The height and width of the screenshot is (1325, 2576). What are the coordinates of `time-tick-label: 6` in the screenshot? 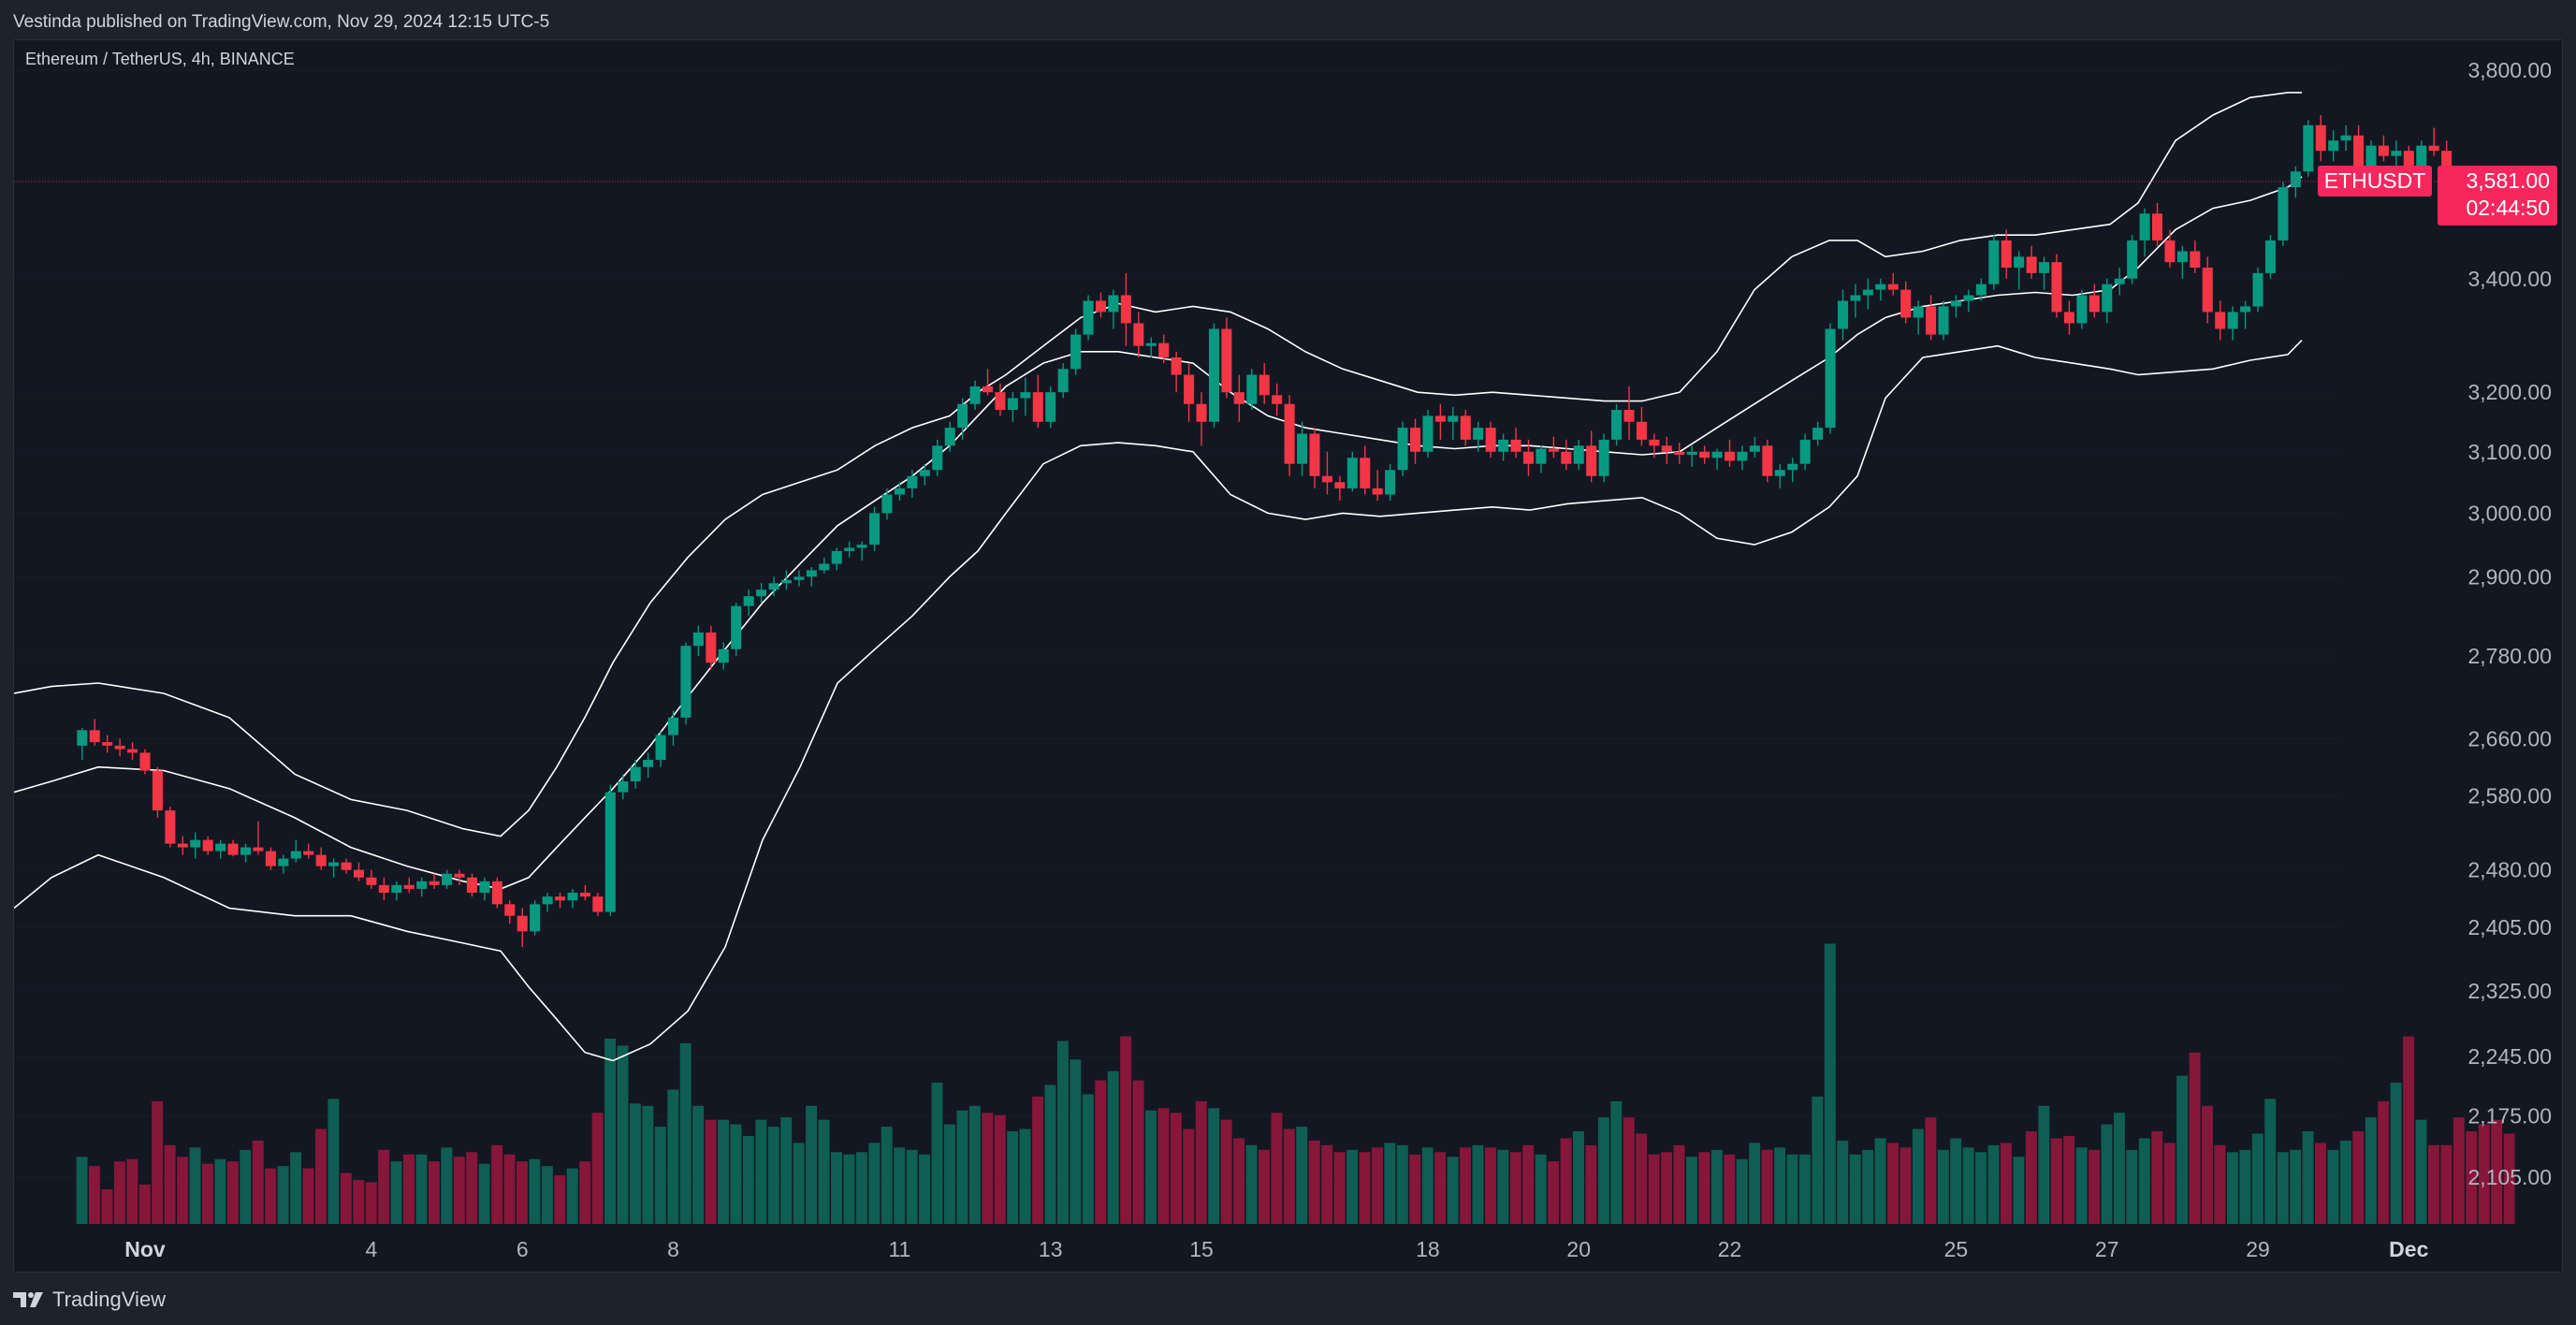 It's located at (523, 1249).